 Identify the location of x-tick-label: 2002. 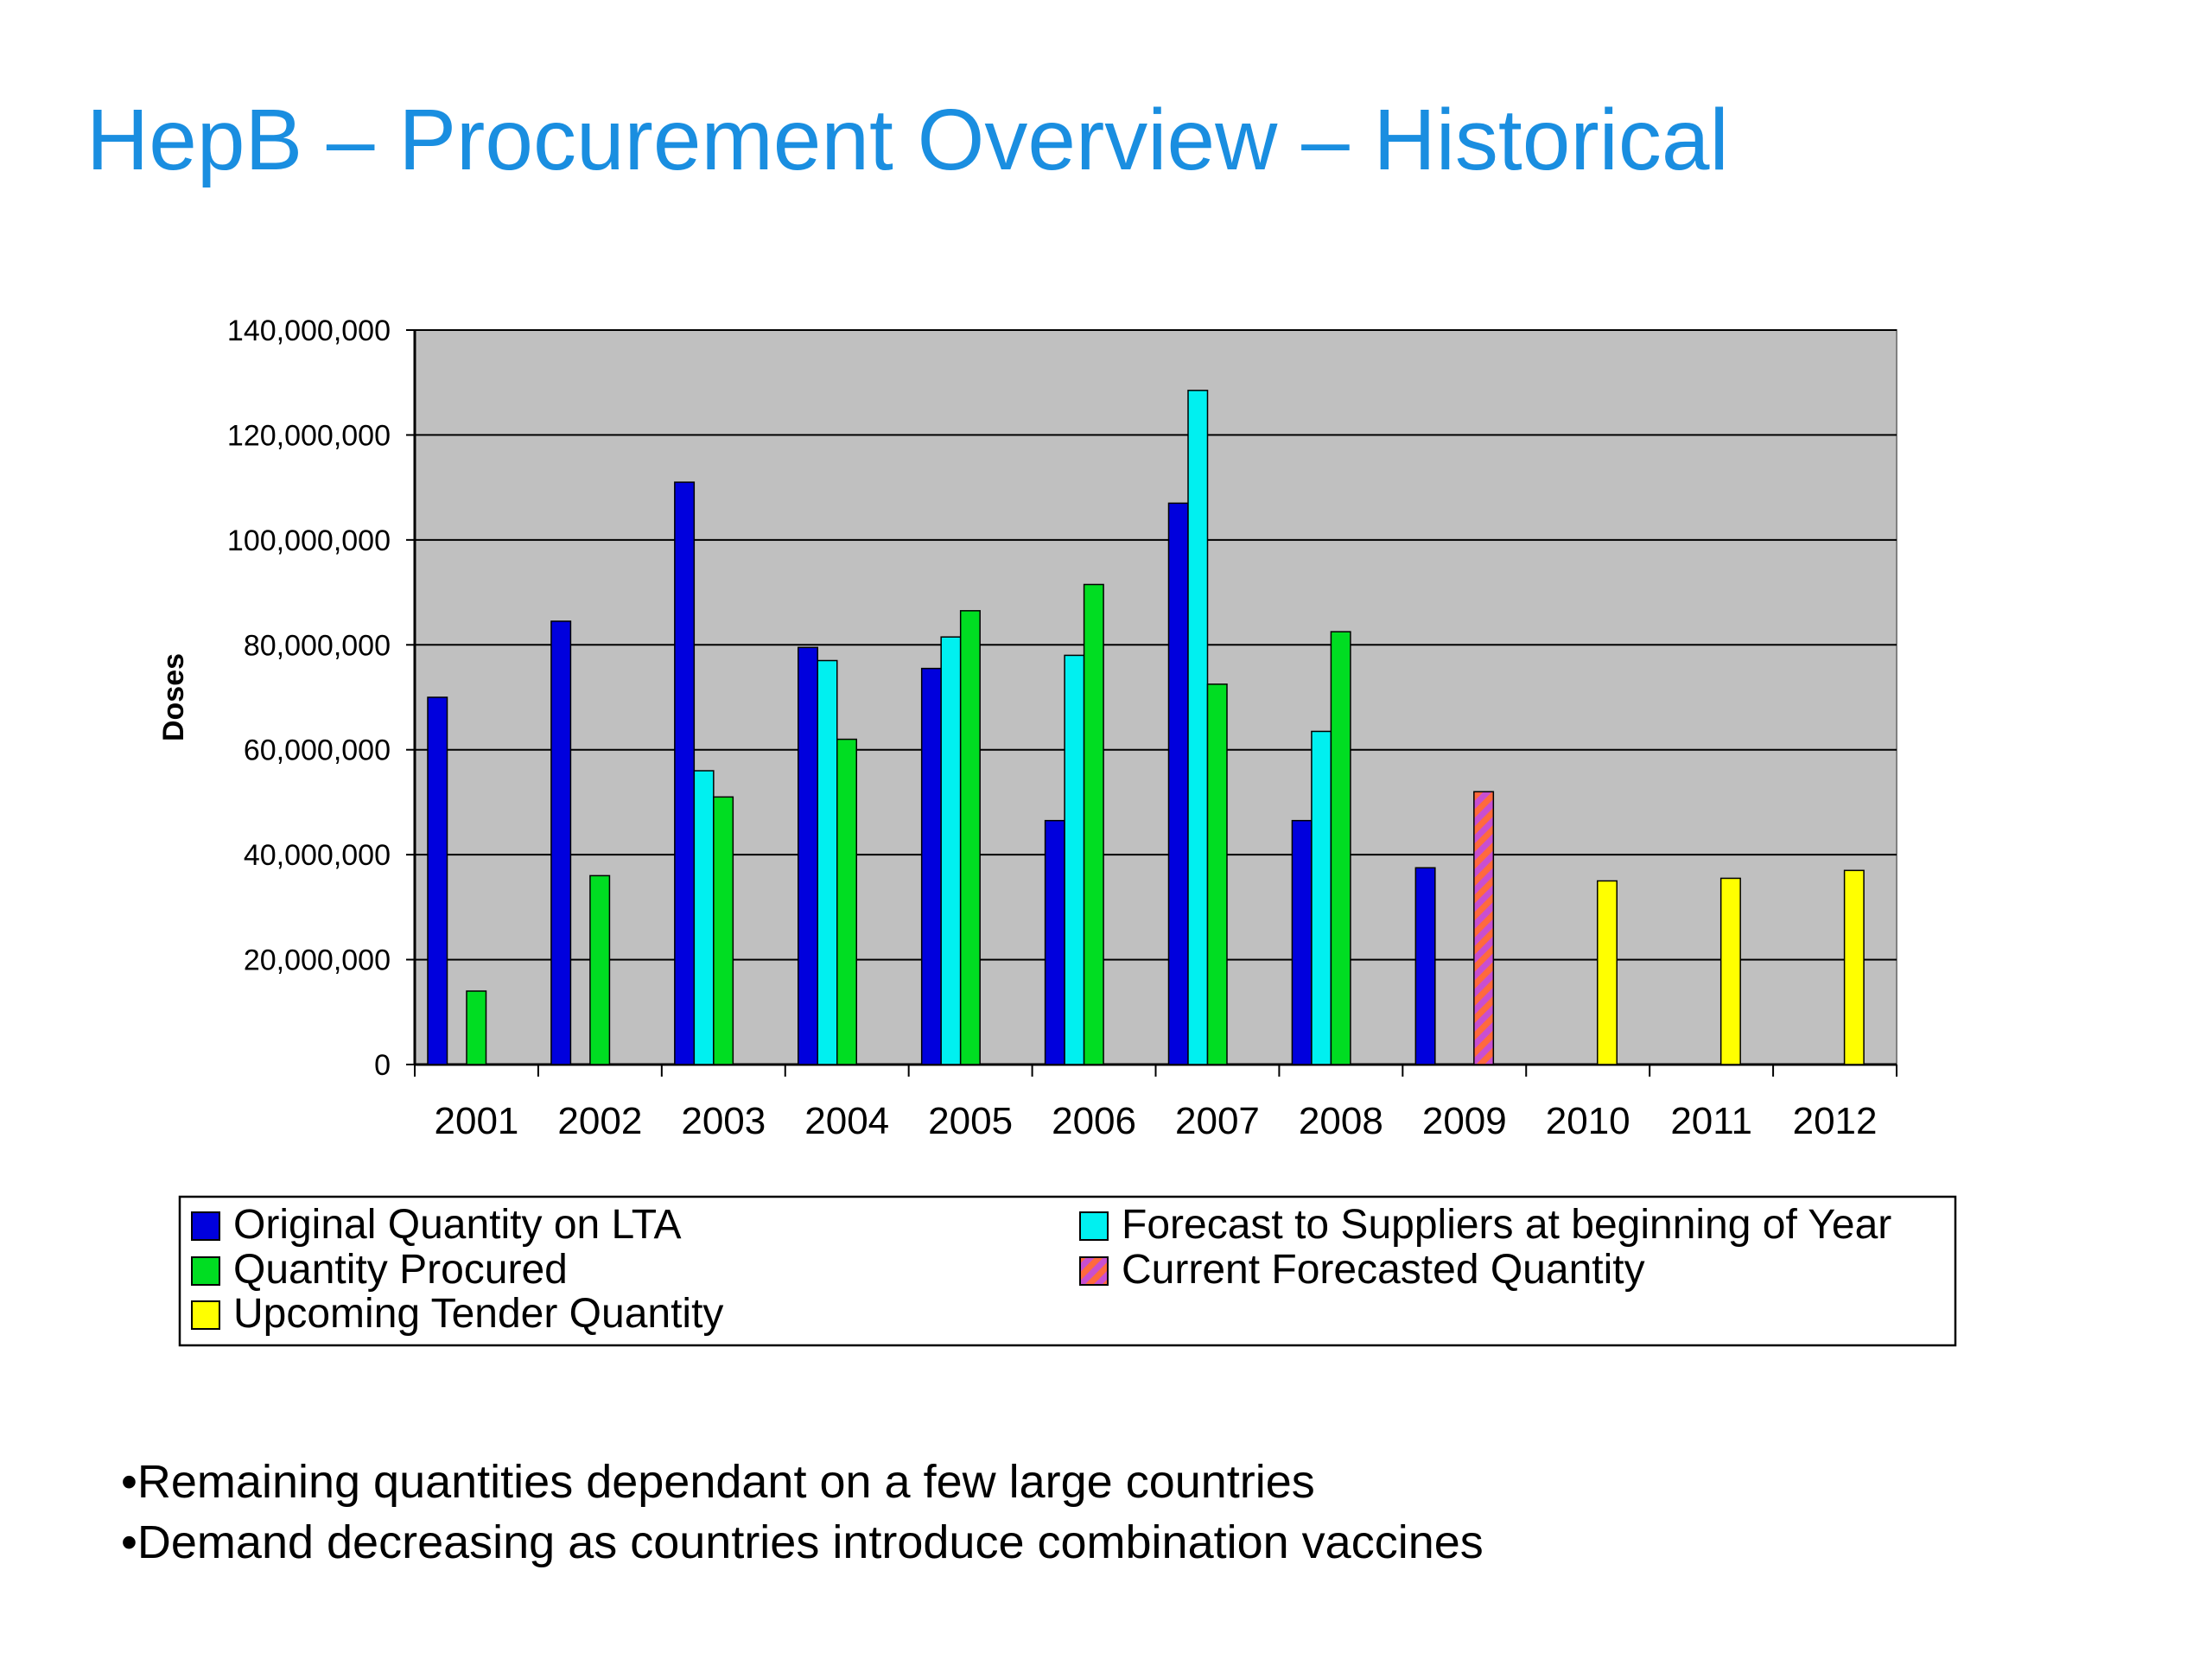
(599, 1121).